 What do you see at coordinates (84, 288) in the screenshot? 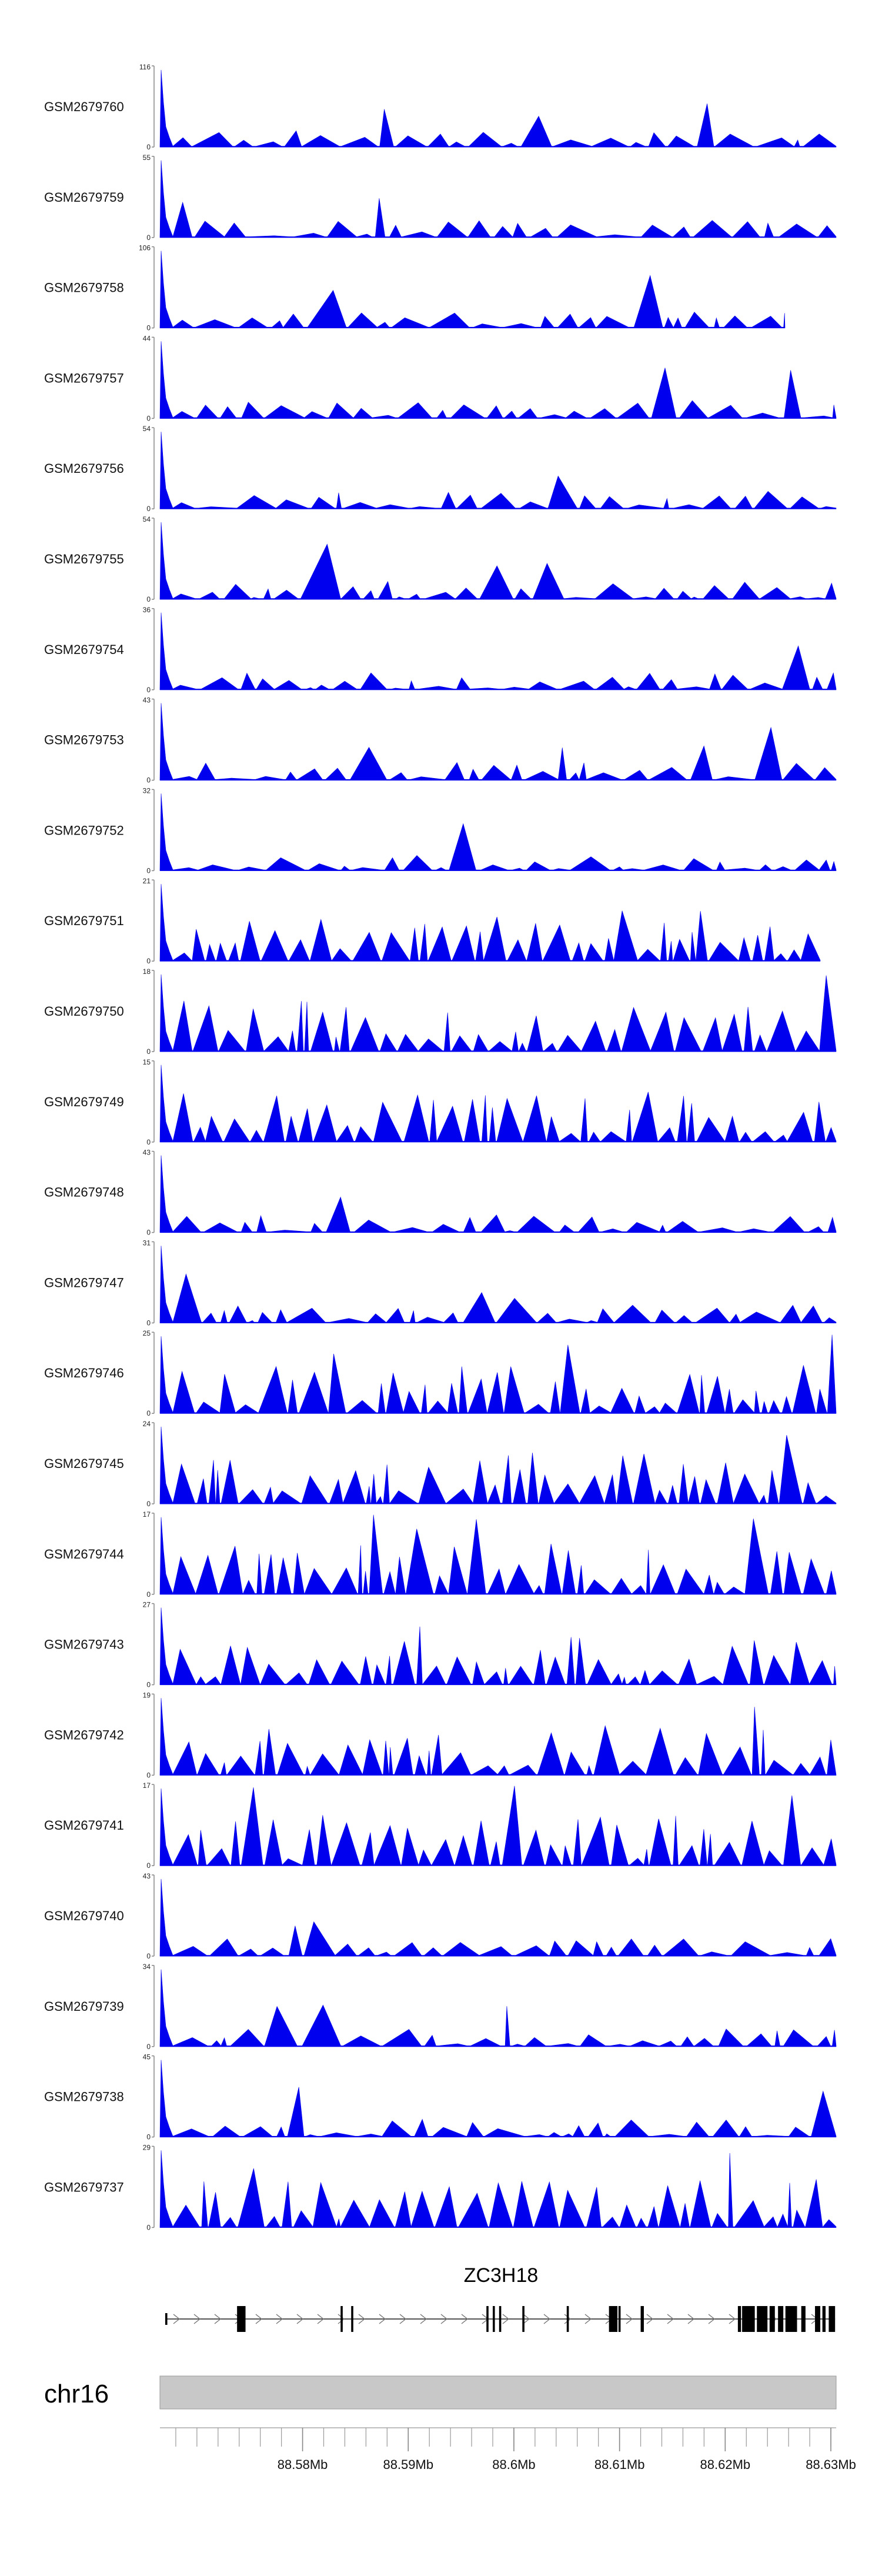
I see `track-label: GSM2679758` at bounding box center [84, 288].